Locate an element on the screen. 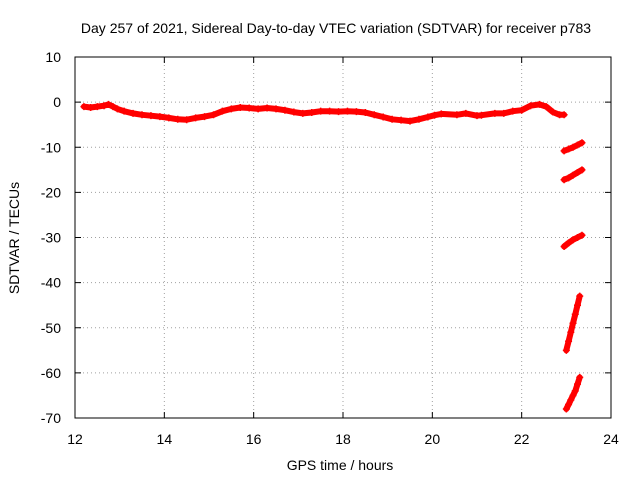  y-tick-label: -50 is located at coordinates (51, 328).